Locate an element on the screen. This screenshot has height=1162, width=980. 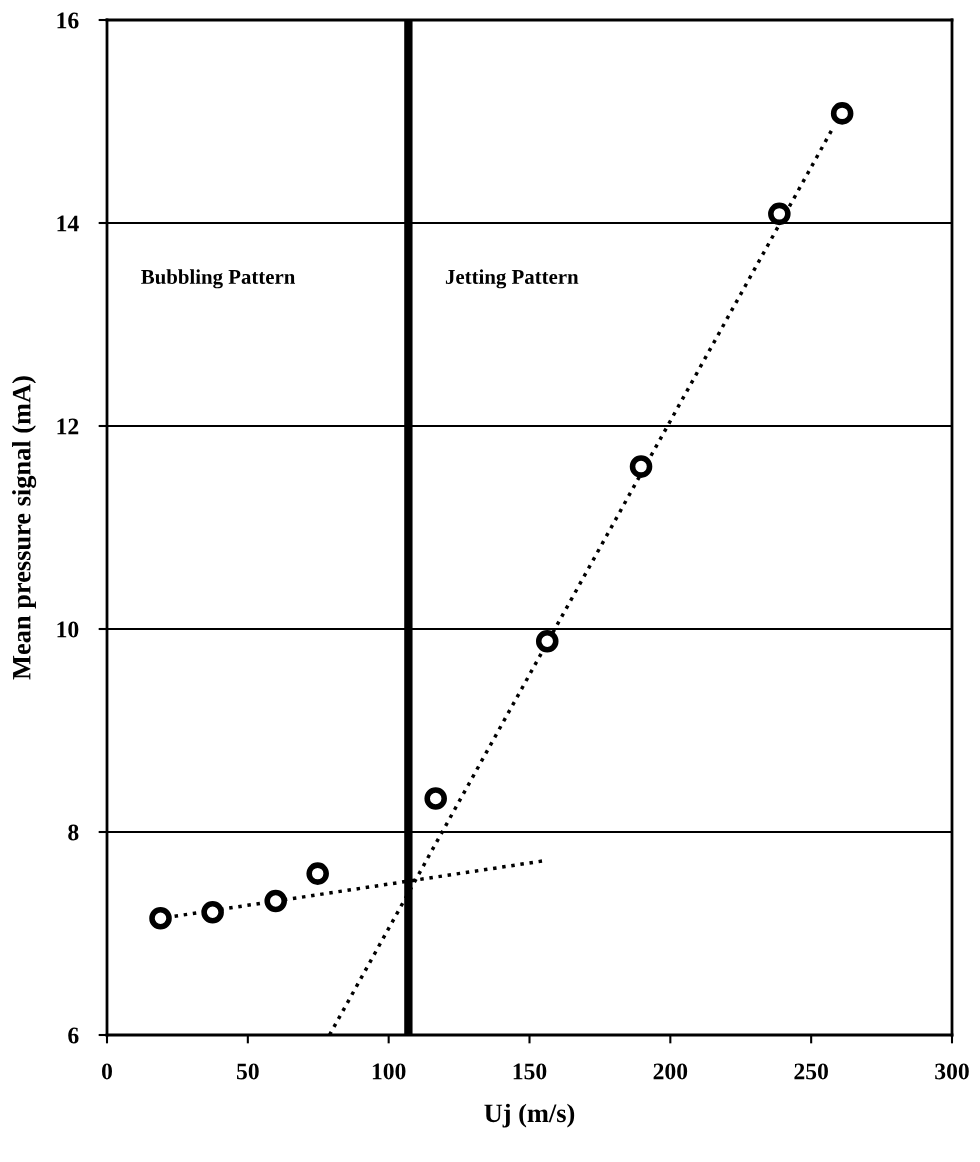
x-tick-label: 250 is located at coordinates (811, 1071).